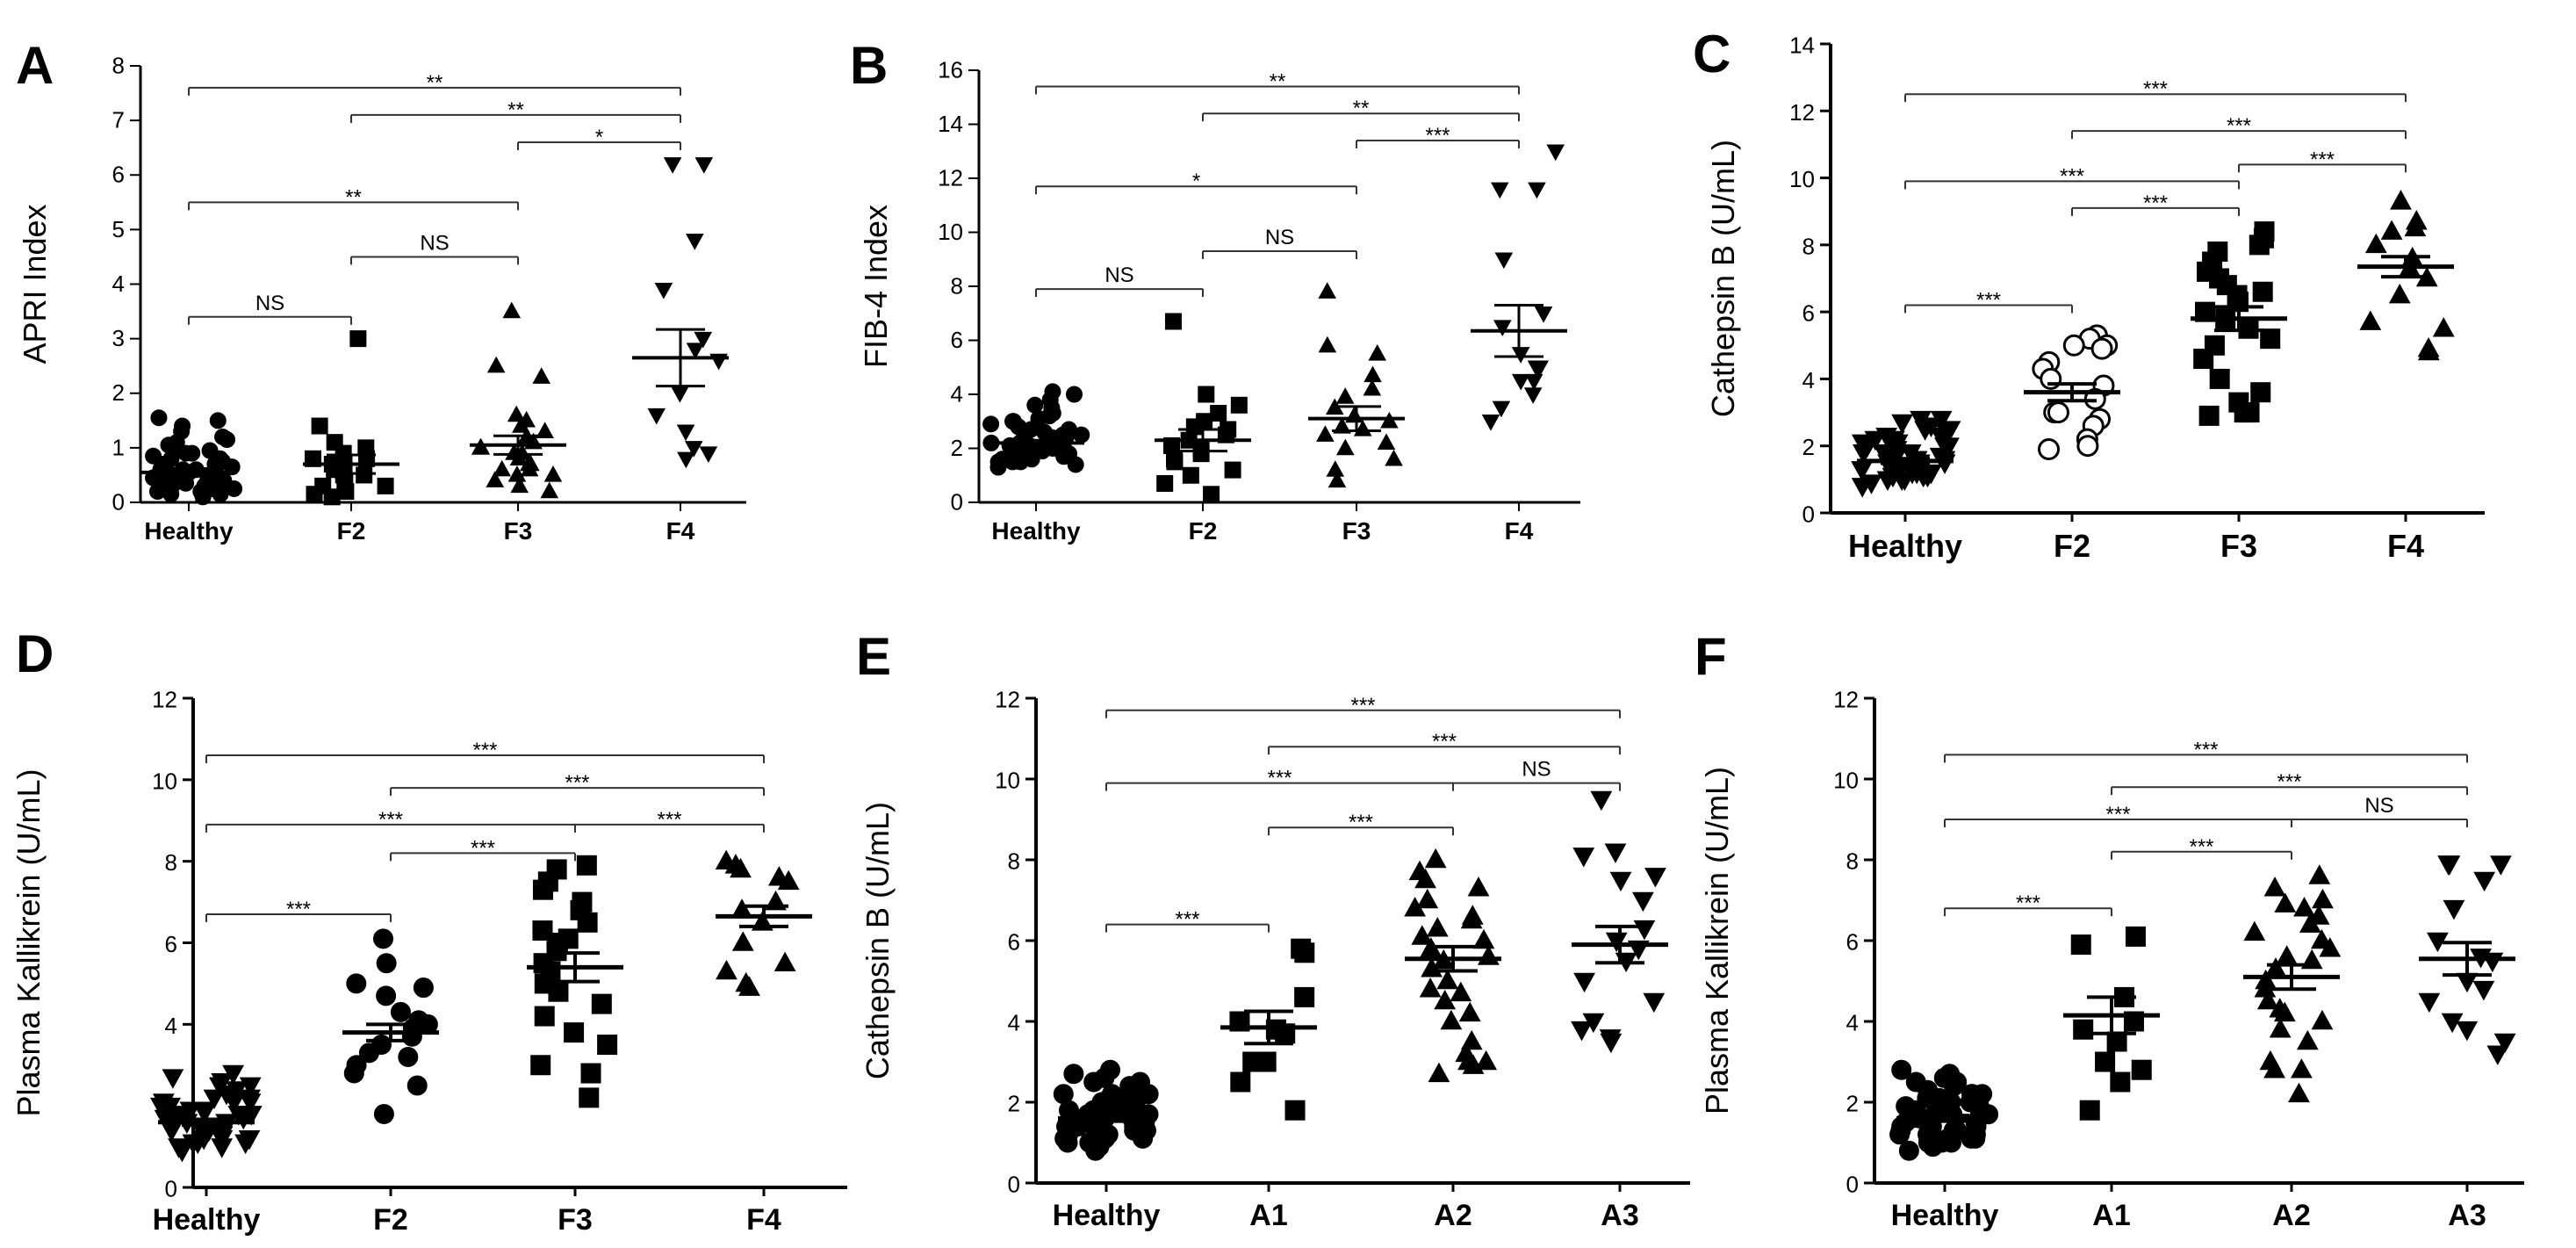 The height and width of the screenshot is (1248, 2576). I want to click on y-tick-label: 3, so click(118, 338).